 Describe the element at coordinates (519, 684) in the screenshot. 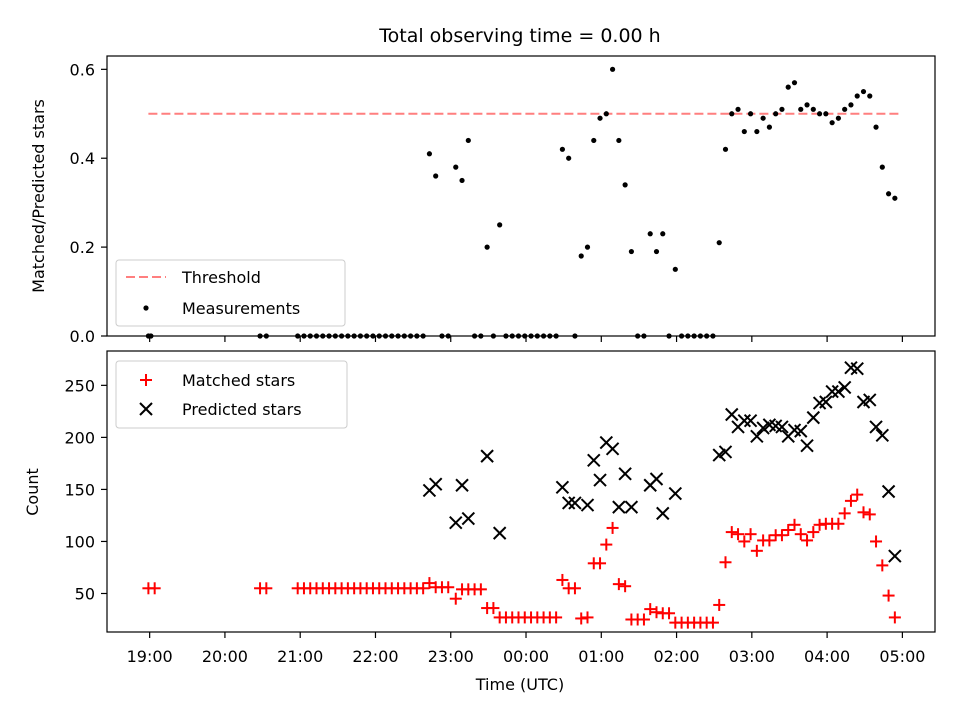

I see `x-axis-label: Time (UTC)` at that location.